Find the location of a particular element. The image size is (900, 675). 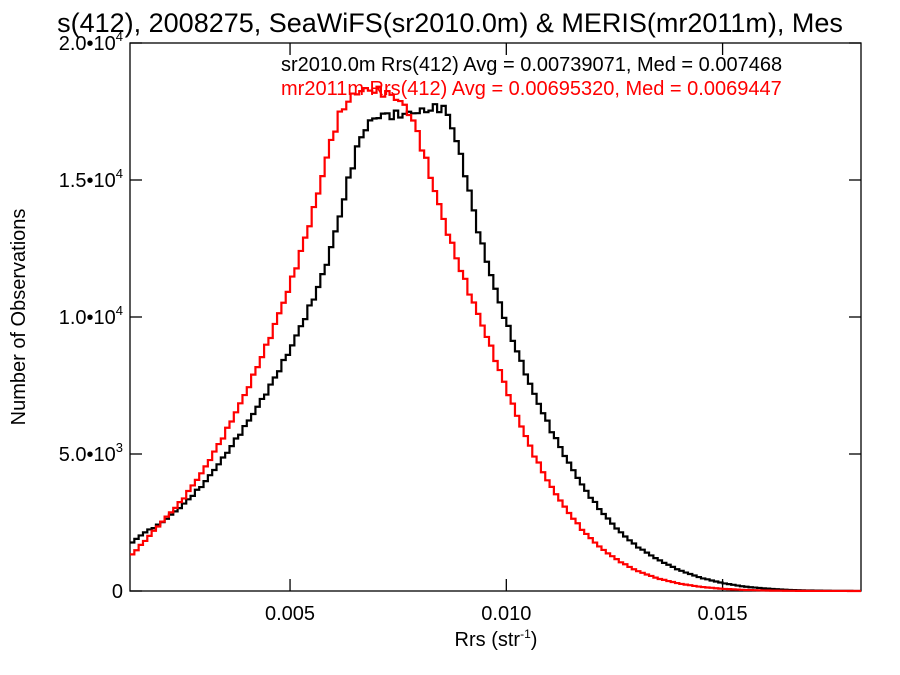

y-tick-label: 2.0•104 is located at coordinates (91, 42).